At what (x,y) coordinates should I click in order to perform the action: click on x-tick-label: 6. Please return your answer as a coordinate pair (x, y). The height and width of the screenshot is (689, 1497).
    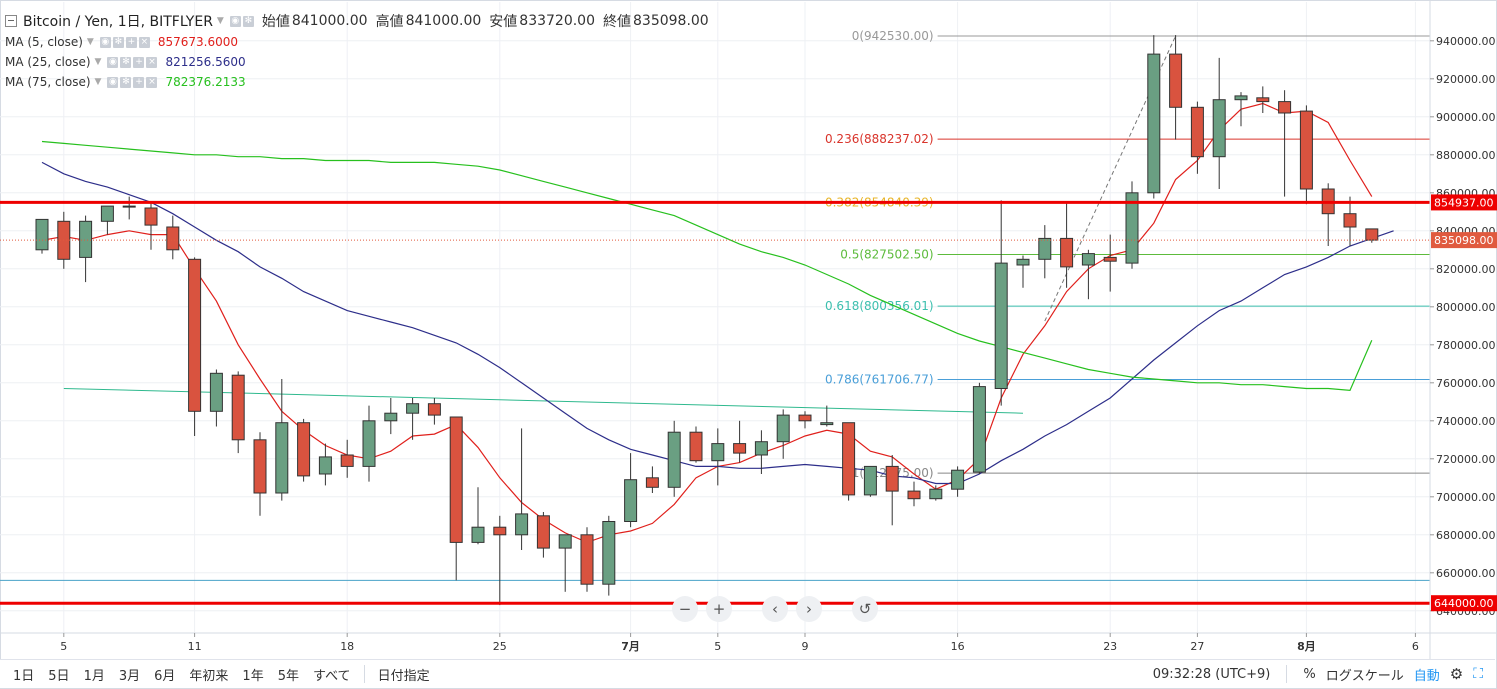
    Looking at the image, I should click on (1415, 646).